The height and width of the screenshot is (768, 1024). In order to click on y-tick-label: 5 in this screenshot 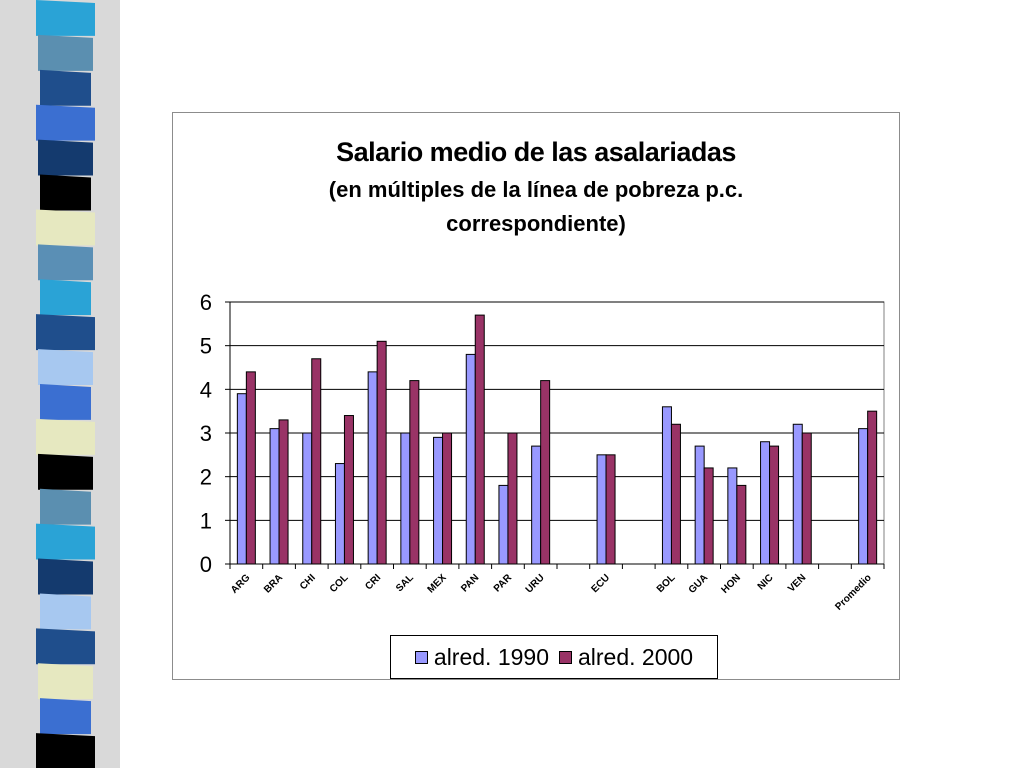, I will do `click(206, 346)`.